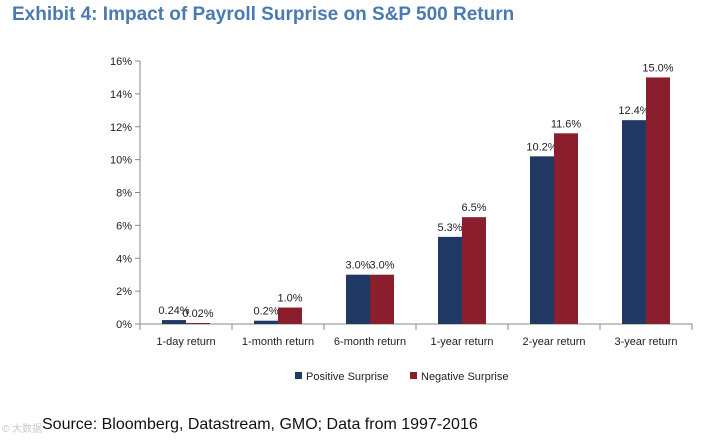 This screenshot has height=442, width=724. Describe the element at coordinates (566, 124) in the screenshot. I see `data-label: 11.6%` at that location.